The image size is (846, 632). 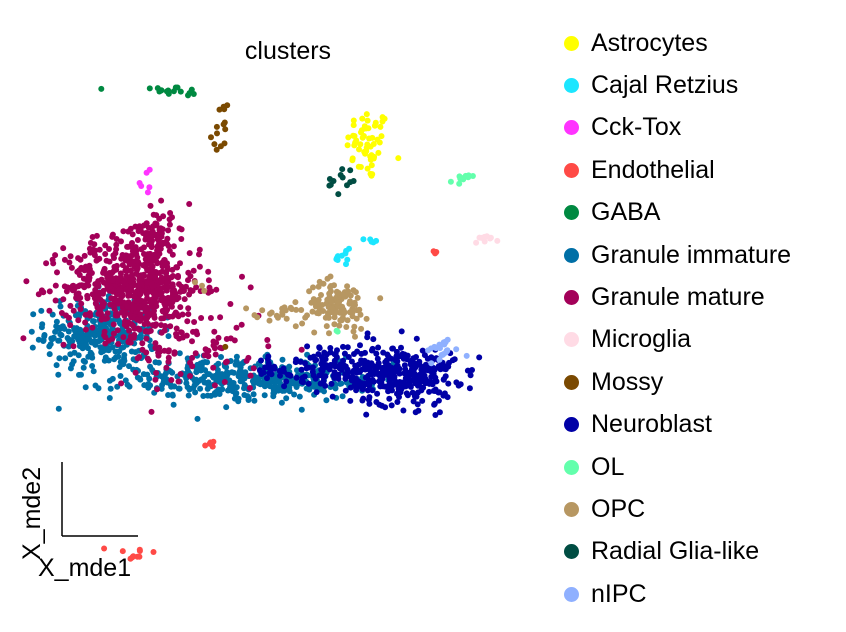 I want to click on legend-marker, so click(x=571, y=170).